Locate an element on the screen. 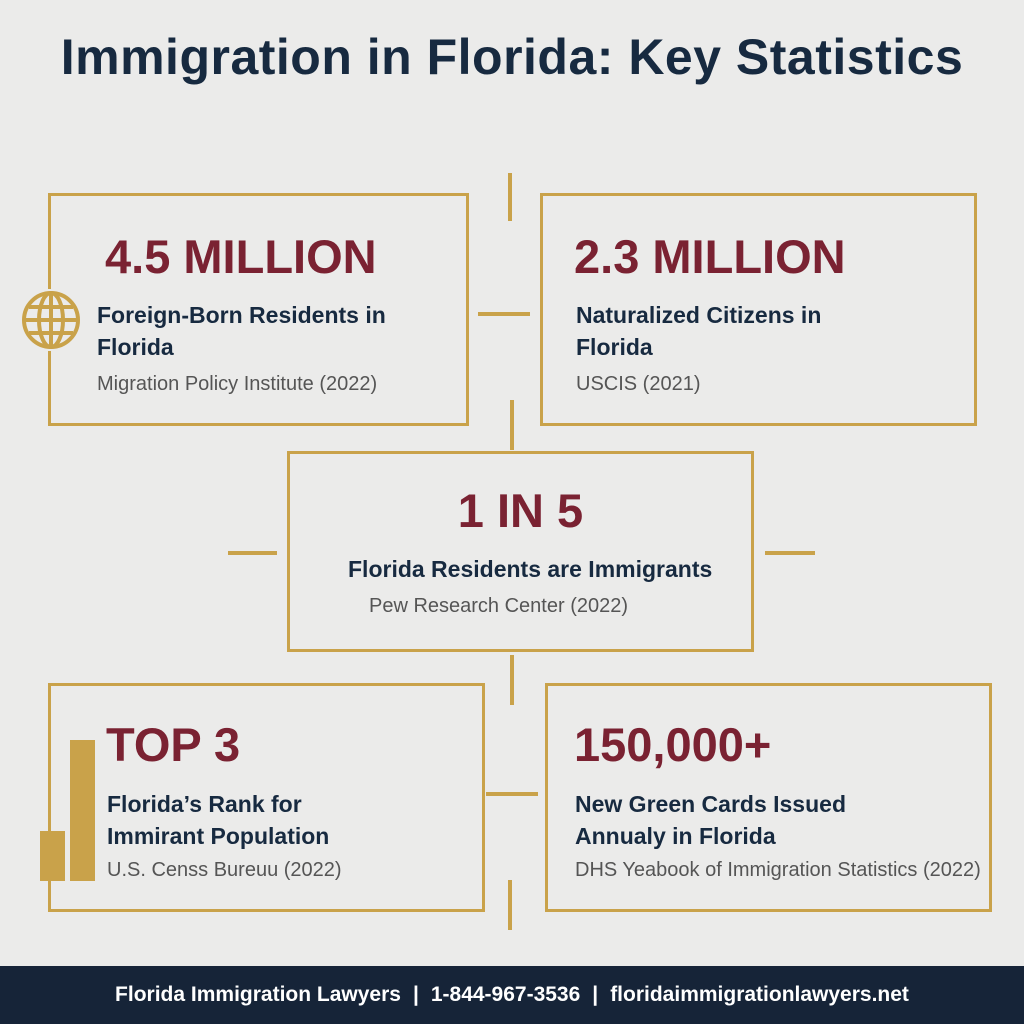 This screenshot has height=1024, width=1024. stat-card-one-in-five is located at coordinates (520, 551).